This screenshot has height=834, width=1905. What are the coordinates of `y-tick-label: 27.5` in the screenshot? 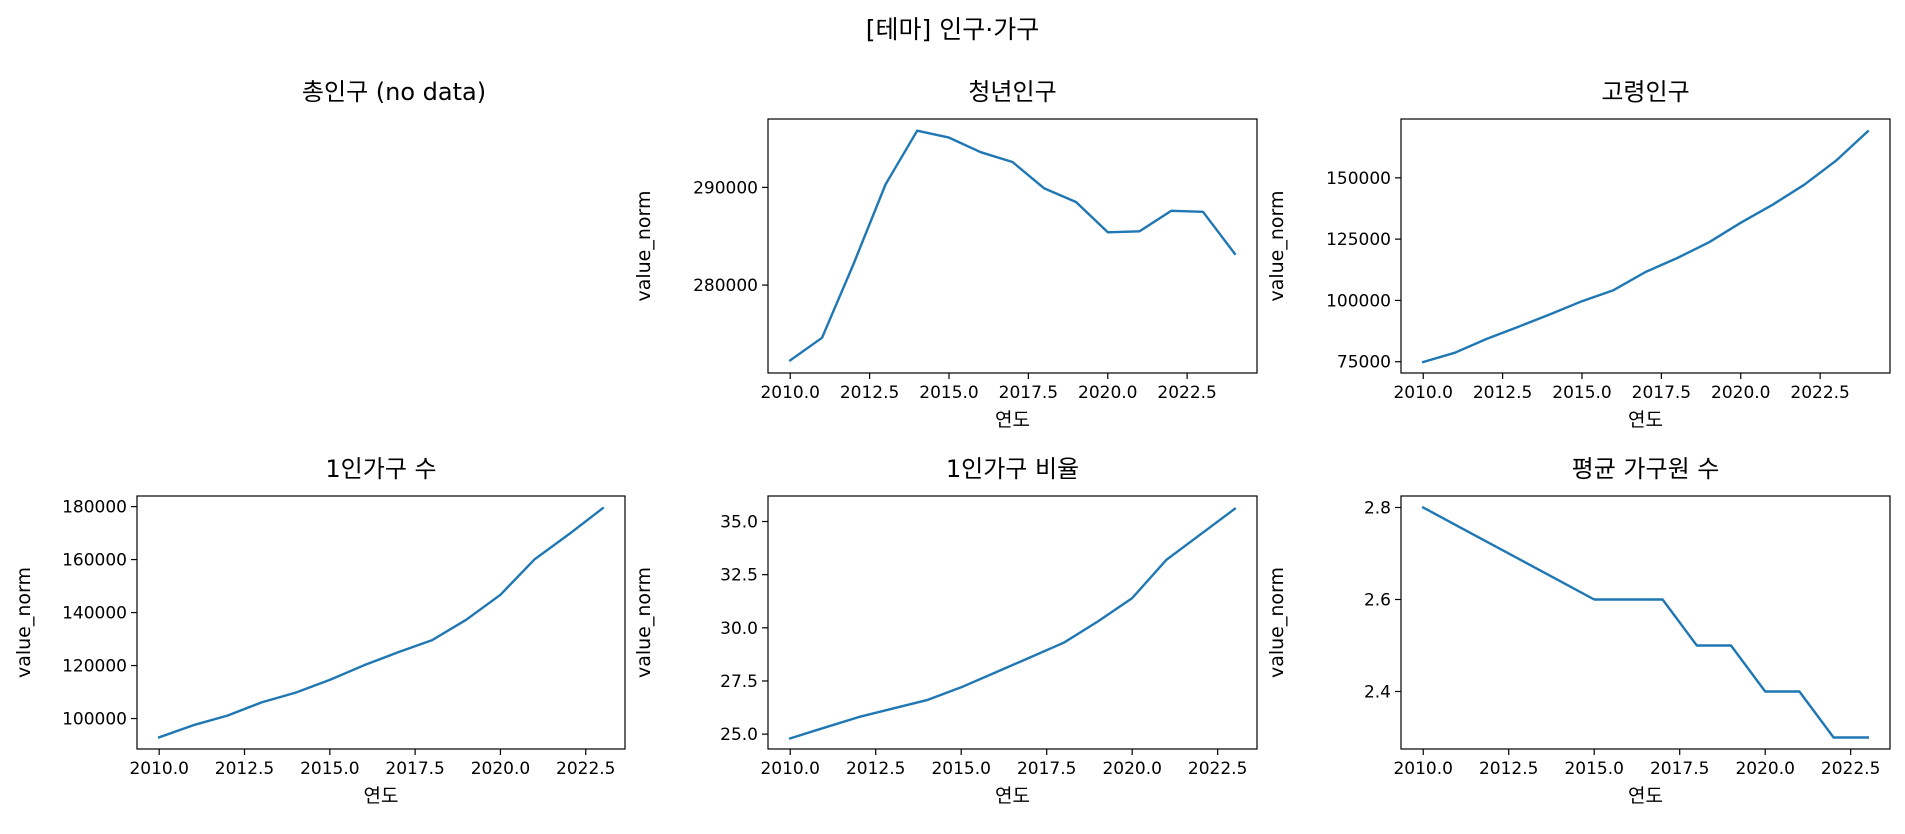 It's located at (739, 682).